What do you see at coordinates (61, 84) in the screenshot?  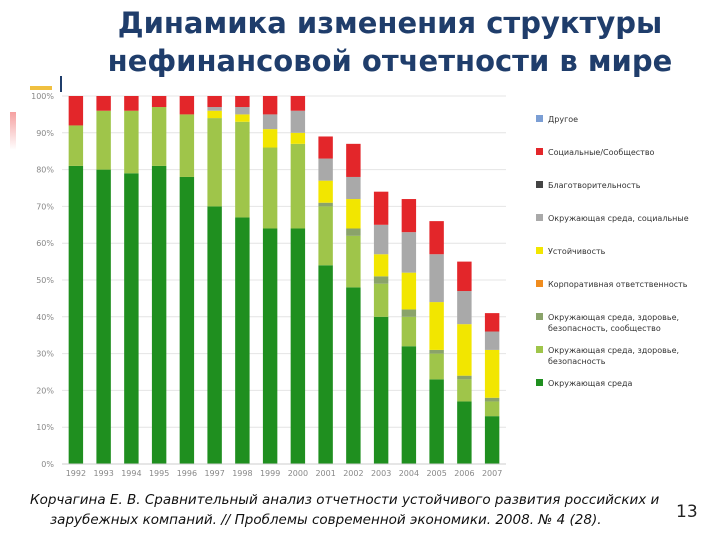 I see `decorative-tick` at bounding box center [61, 84].